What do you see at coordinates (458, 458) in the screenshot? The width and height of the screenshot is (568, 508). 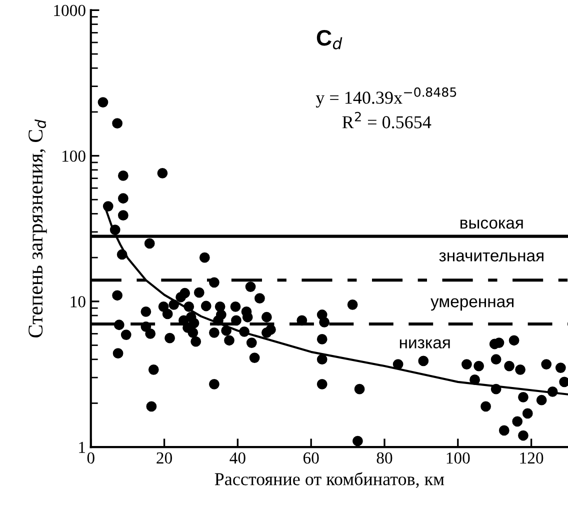 I see `x-tick-label: 100` at bounding box center [458, 458].